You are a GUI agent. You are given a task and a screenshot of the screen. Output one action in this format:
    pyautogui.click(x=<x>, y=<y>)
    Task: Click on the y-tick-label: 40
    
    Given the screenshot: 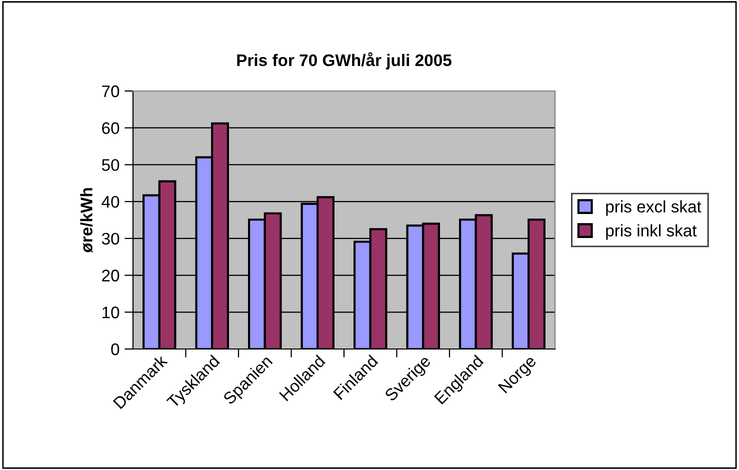 What is the action you would take?
    pyautogui.click(x=111, y=202)
    